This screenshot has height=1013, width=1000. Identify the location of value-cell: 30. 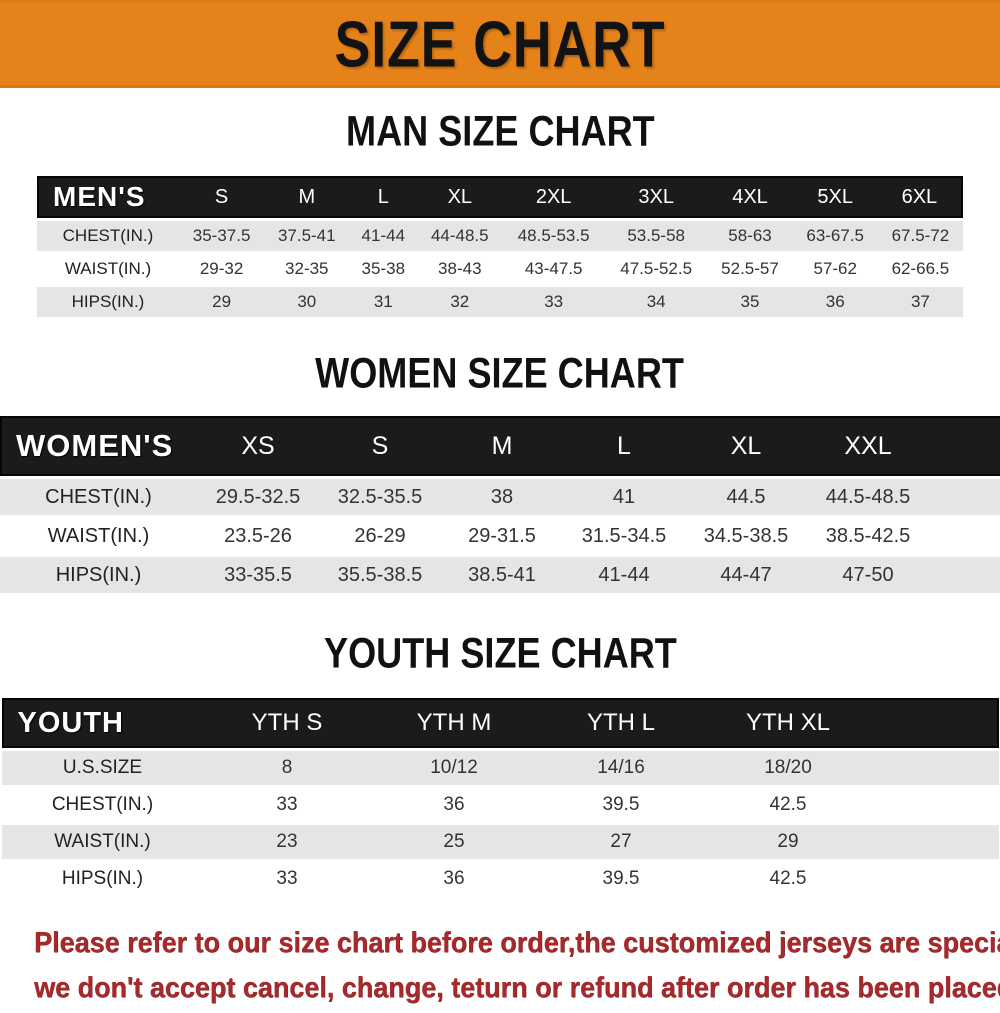
(307, 301).